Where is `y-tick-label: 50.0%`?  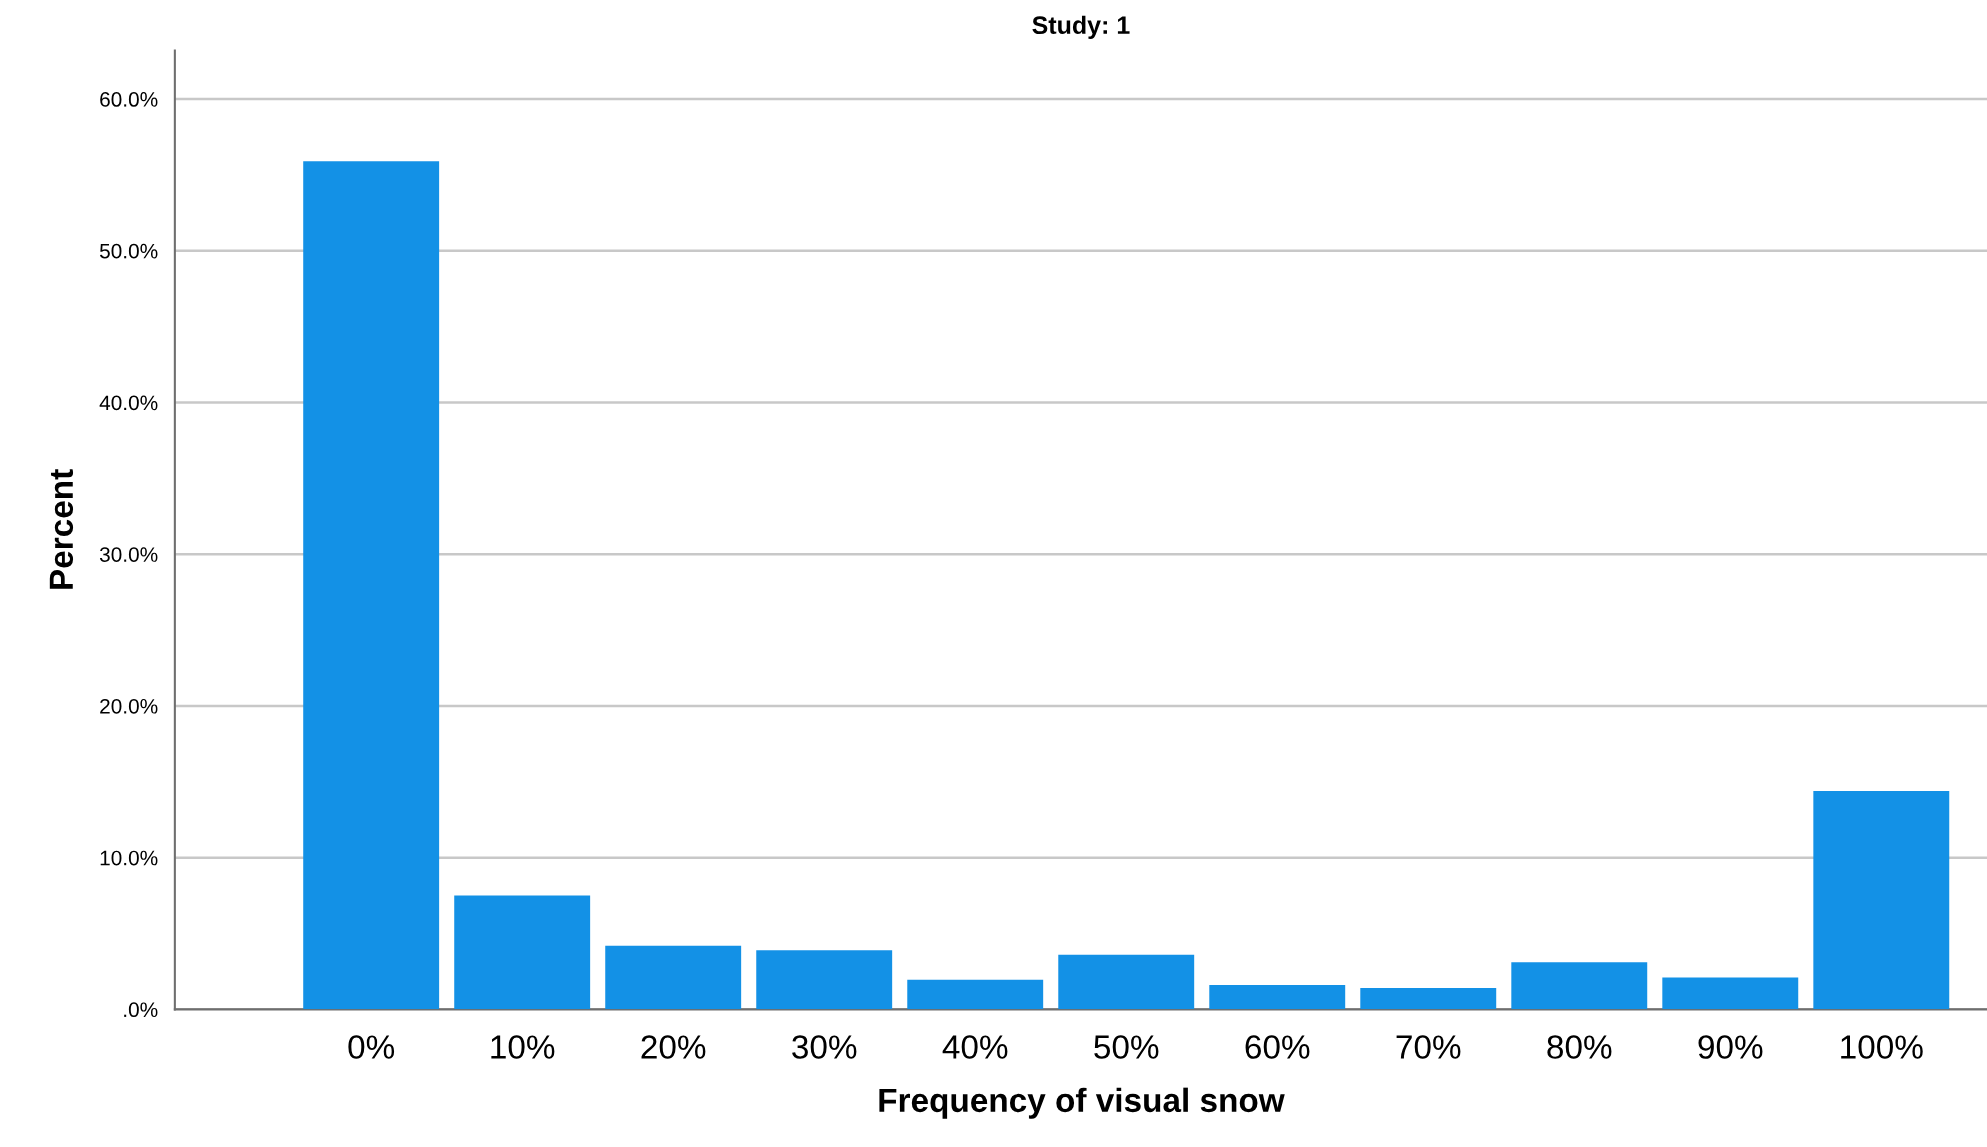 y-tick-label: 50.0% is located at coordinates (128, 251).